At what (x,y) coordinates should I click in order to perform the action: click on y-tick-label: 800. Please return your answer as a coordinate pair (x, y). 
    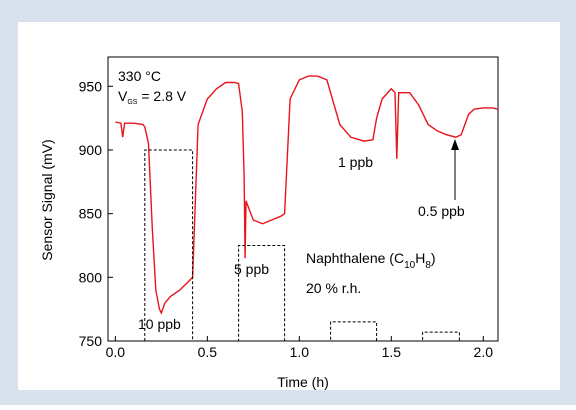
    Looking at the image, I should click on (91, 277).